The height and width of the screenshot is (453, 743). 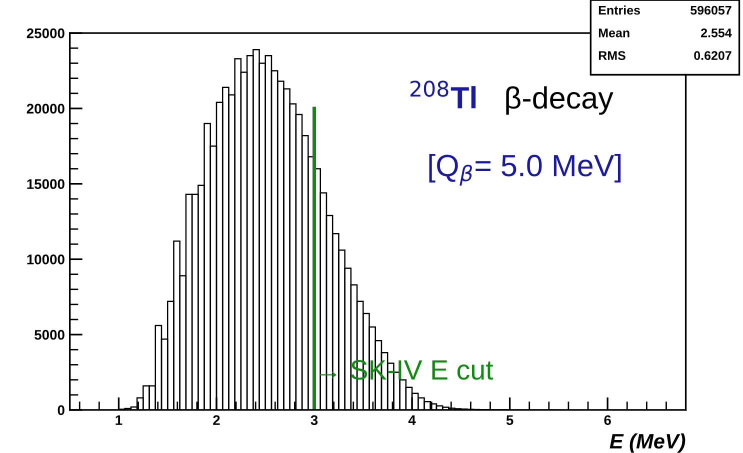 What do you see at coordinates (713, 55) in the screenshot?
I see `text: 0.6207` at bounding box center [713, 55].